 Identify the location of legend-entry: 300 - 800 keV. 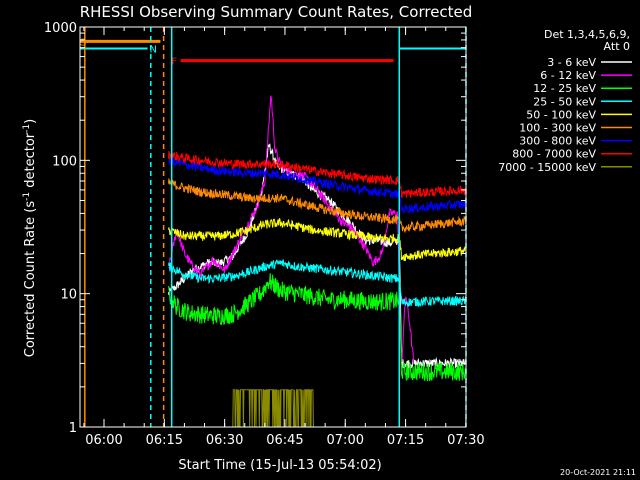
(557, 141).